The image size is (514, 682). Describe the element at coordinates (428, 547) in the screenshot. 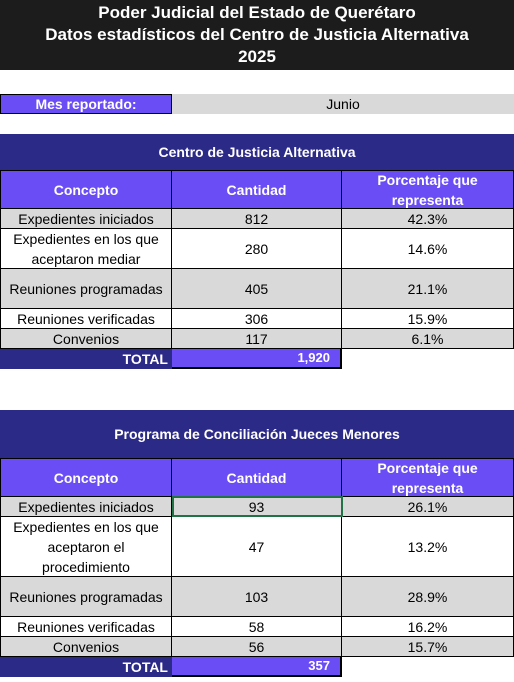

I see `table-cell: 13.2%` at that location.